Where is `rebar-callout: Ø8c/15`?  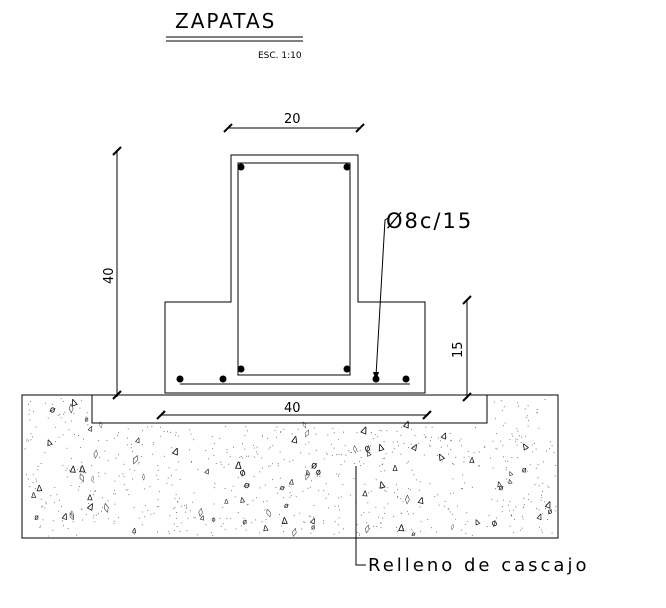
rebar-callout: Ø8c/15 is located at coordinates (423, 295).